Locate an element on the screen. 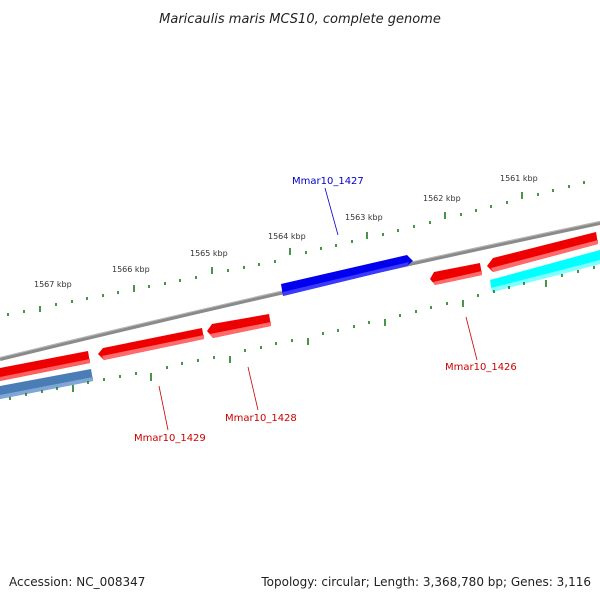 The width and height of the screenshot is (600, 600). forward-genes is located at coordinates (347, 275).